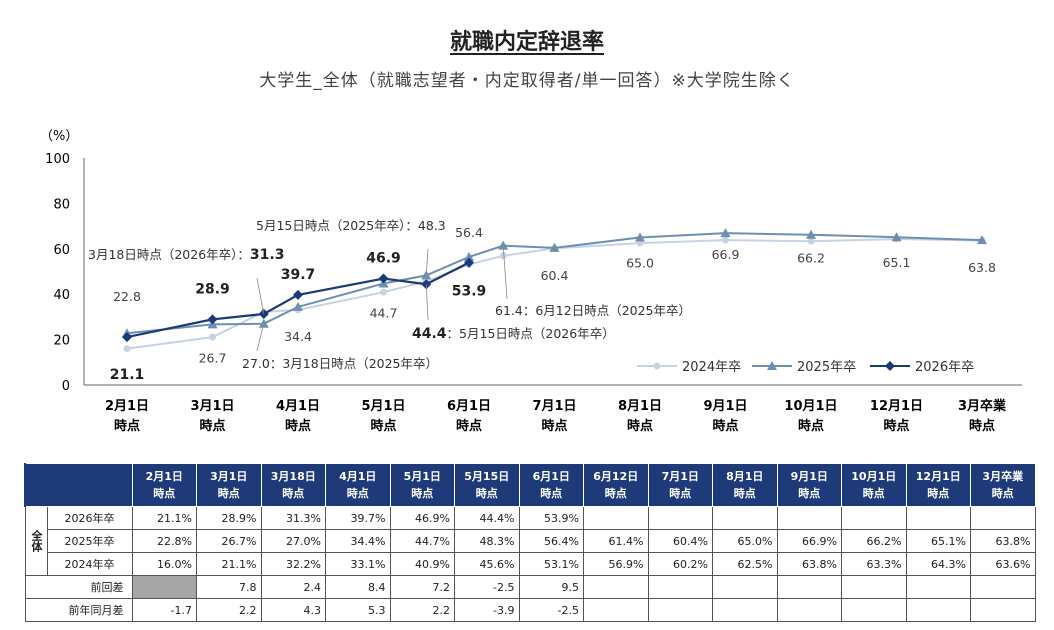 Image resolution: width=1054 pixels, height=630 pixels. I want to click on callout-label: 27.0：3月18日時点（2025年卒）, so click(340, 363).